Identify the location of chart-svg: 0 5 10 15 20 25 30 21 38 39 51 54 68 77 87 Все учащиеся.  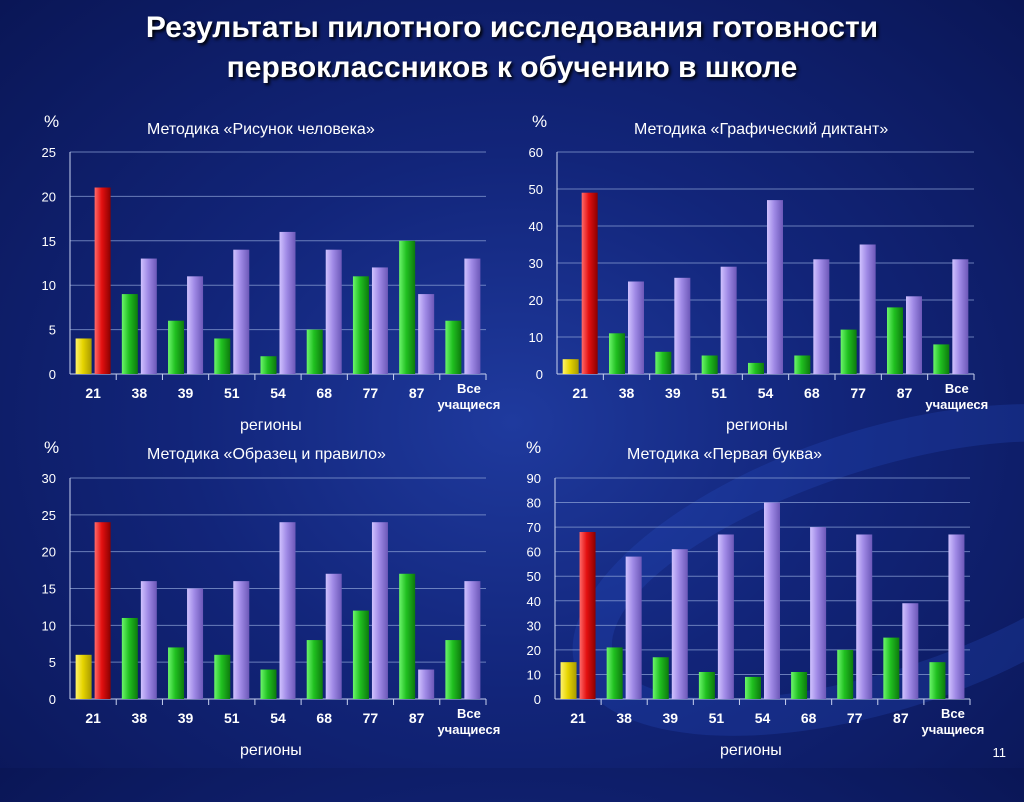
(271, 604).